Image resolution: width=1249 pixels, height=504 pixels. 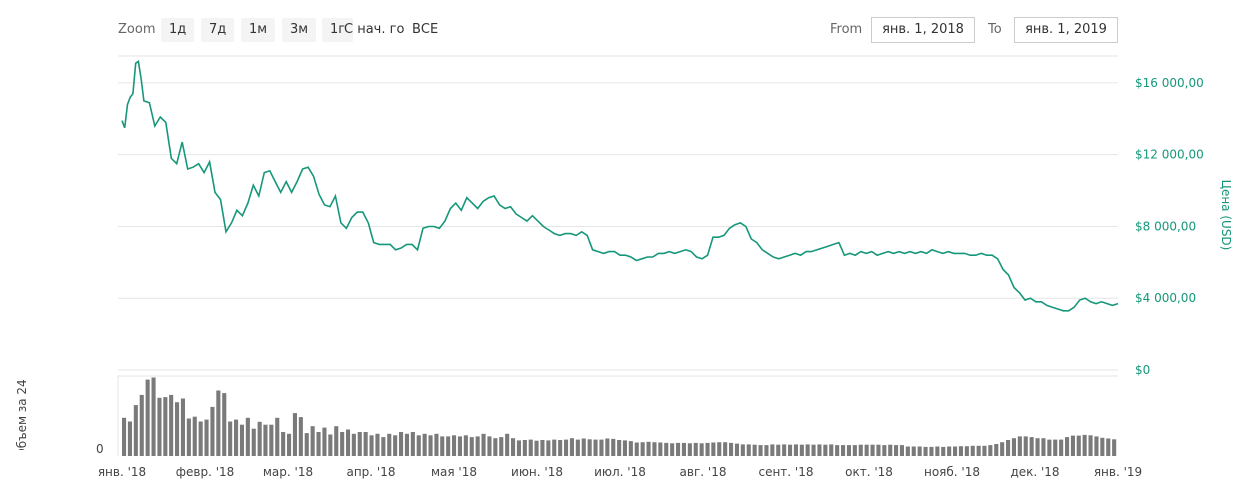 I want to click on price-y-tick-label: $16 000,00, so click(x=1169, y=83).